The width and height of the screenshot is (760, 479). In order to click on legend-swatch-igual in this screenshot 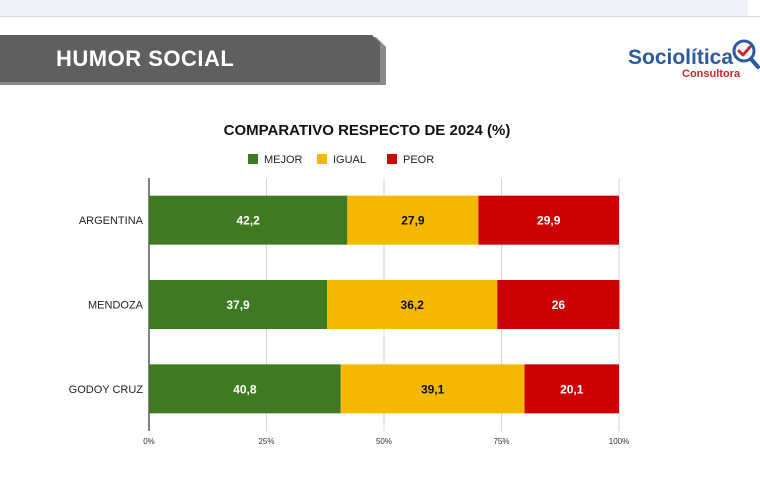, I will do `click(322, 159)`.